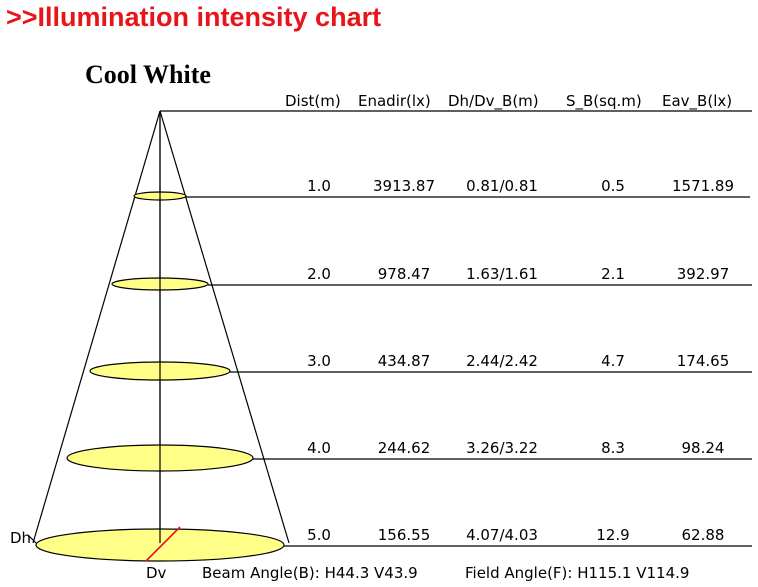 The height and width of the screenshot is (587, 758). I want to click on dh-marker, so click(32, 539).